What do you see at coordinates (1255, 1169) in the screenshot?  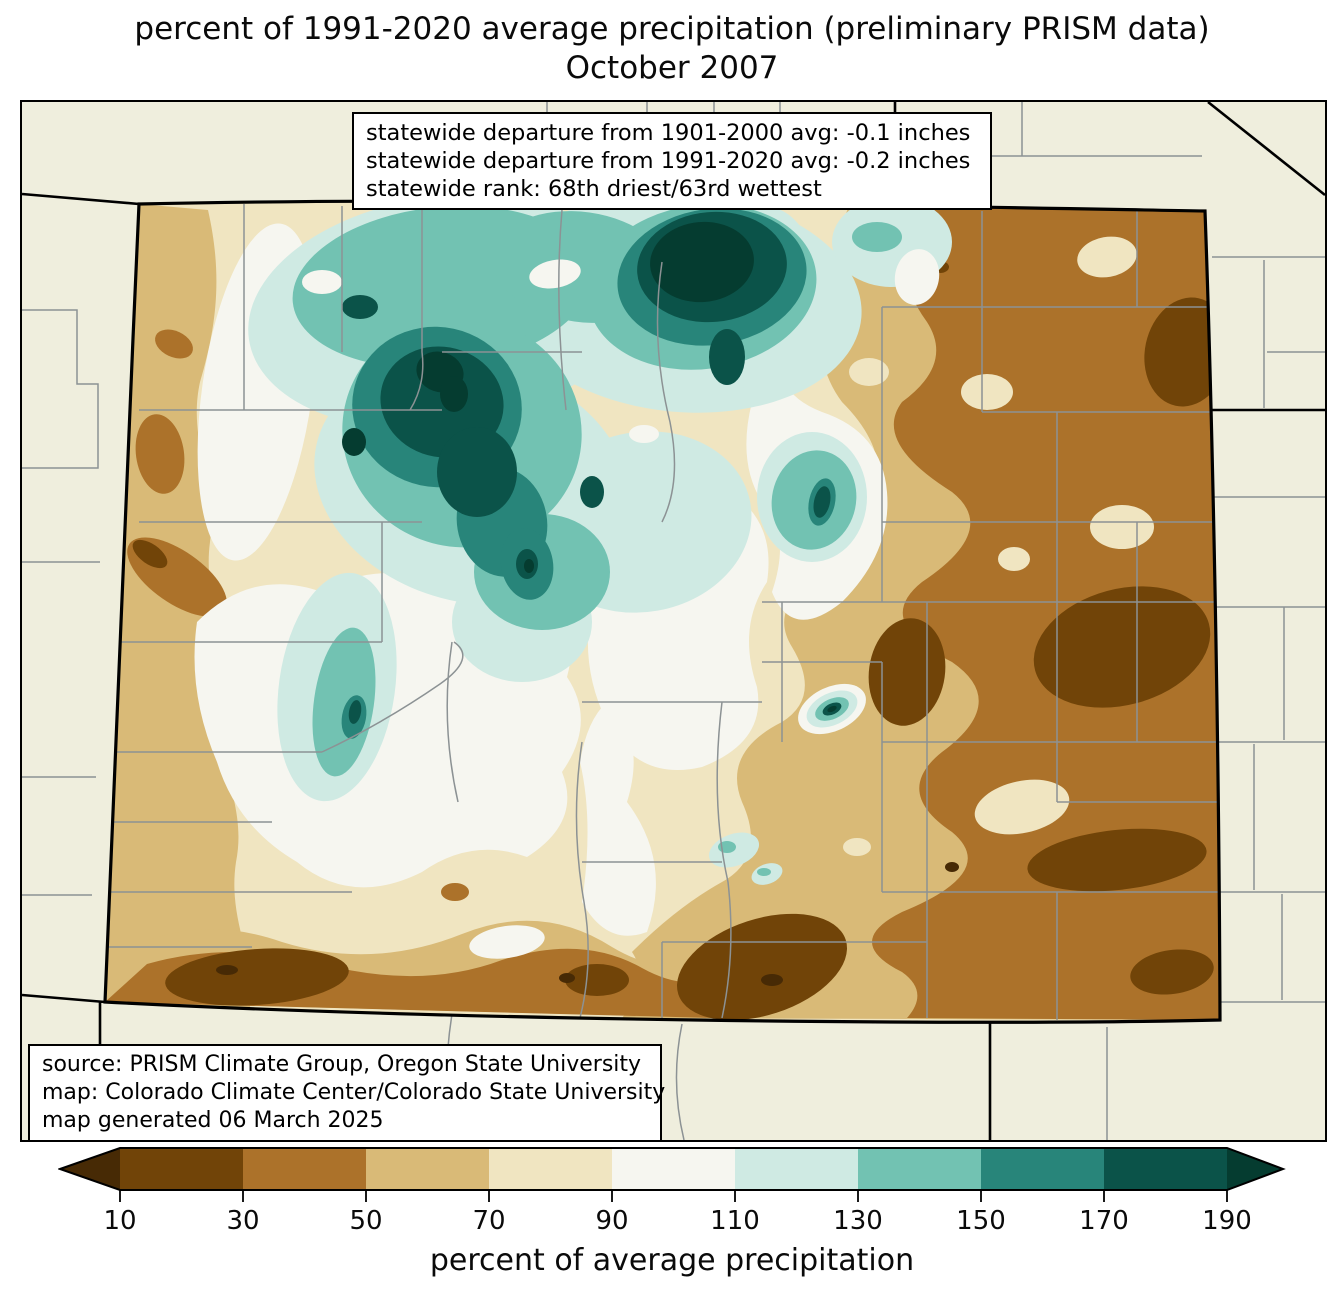 I see `colorbar-extend-right` at bounding box center [1255, 1169].